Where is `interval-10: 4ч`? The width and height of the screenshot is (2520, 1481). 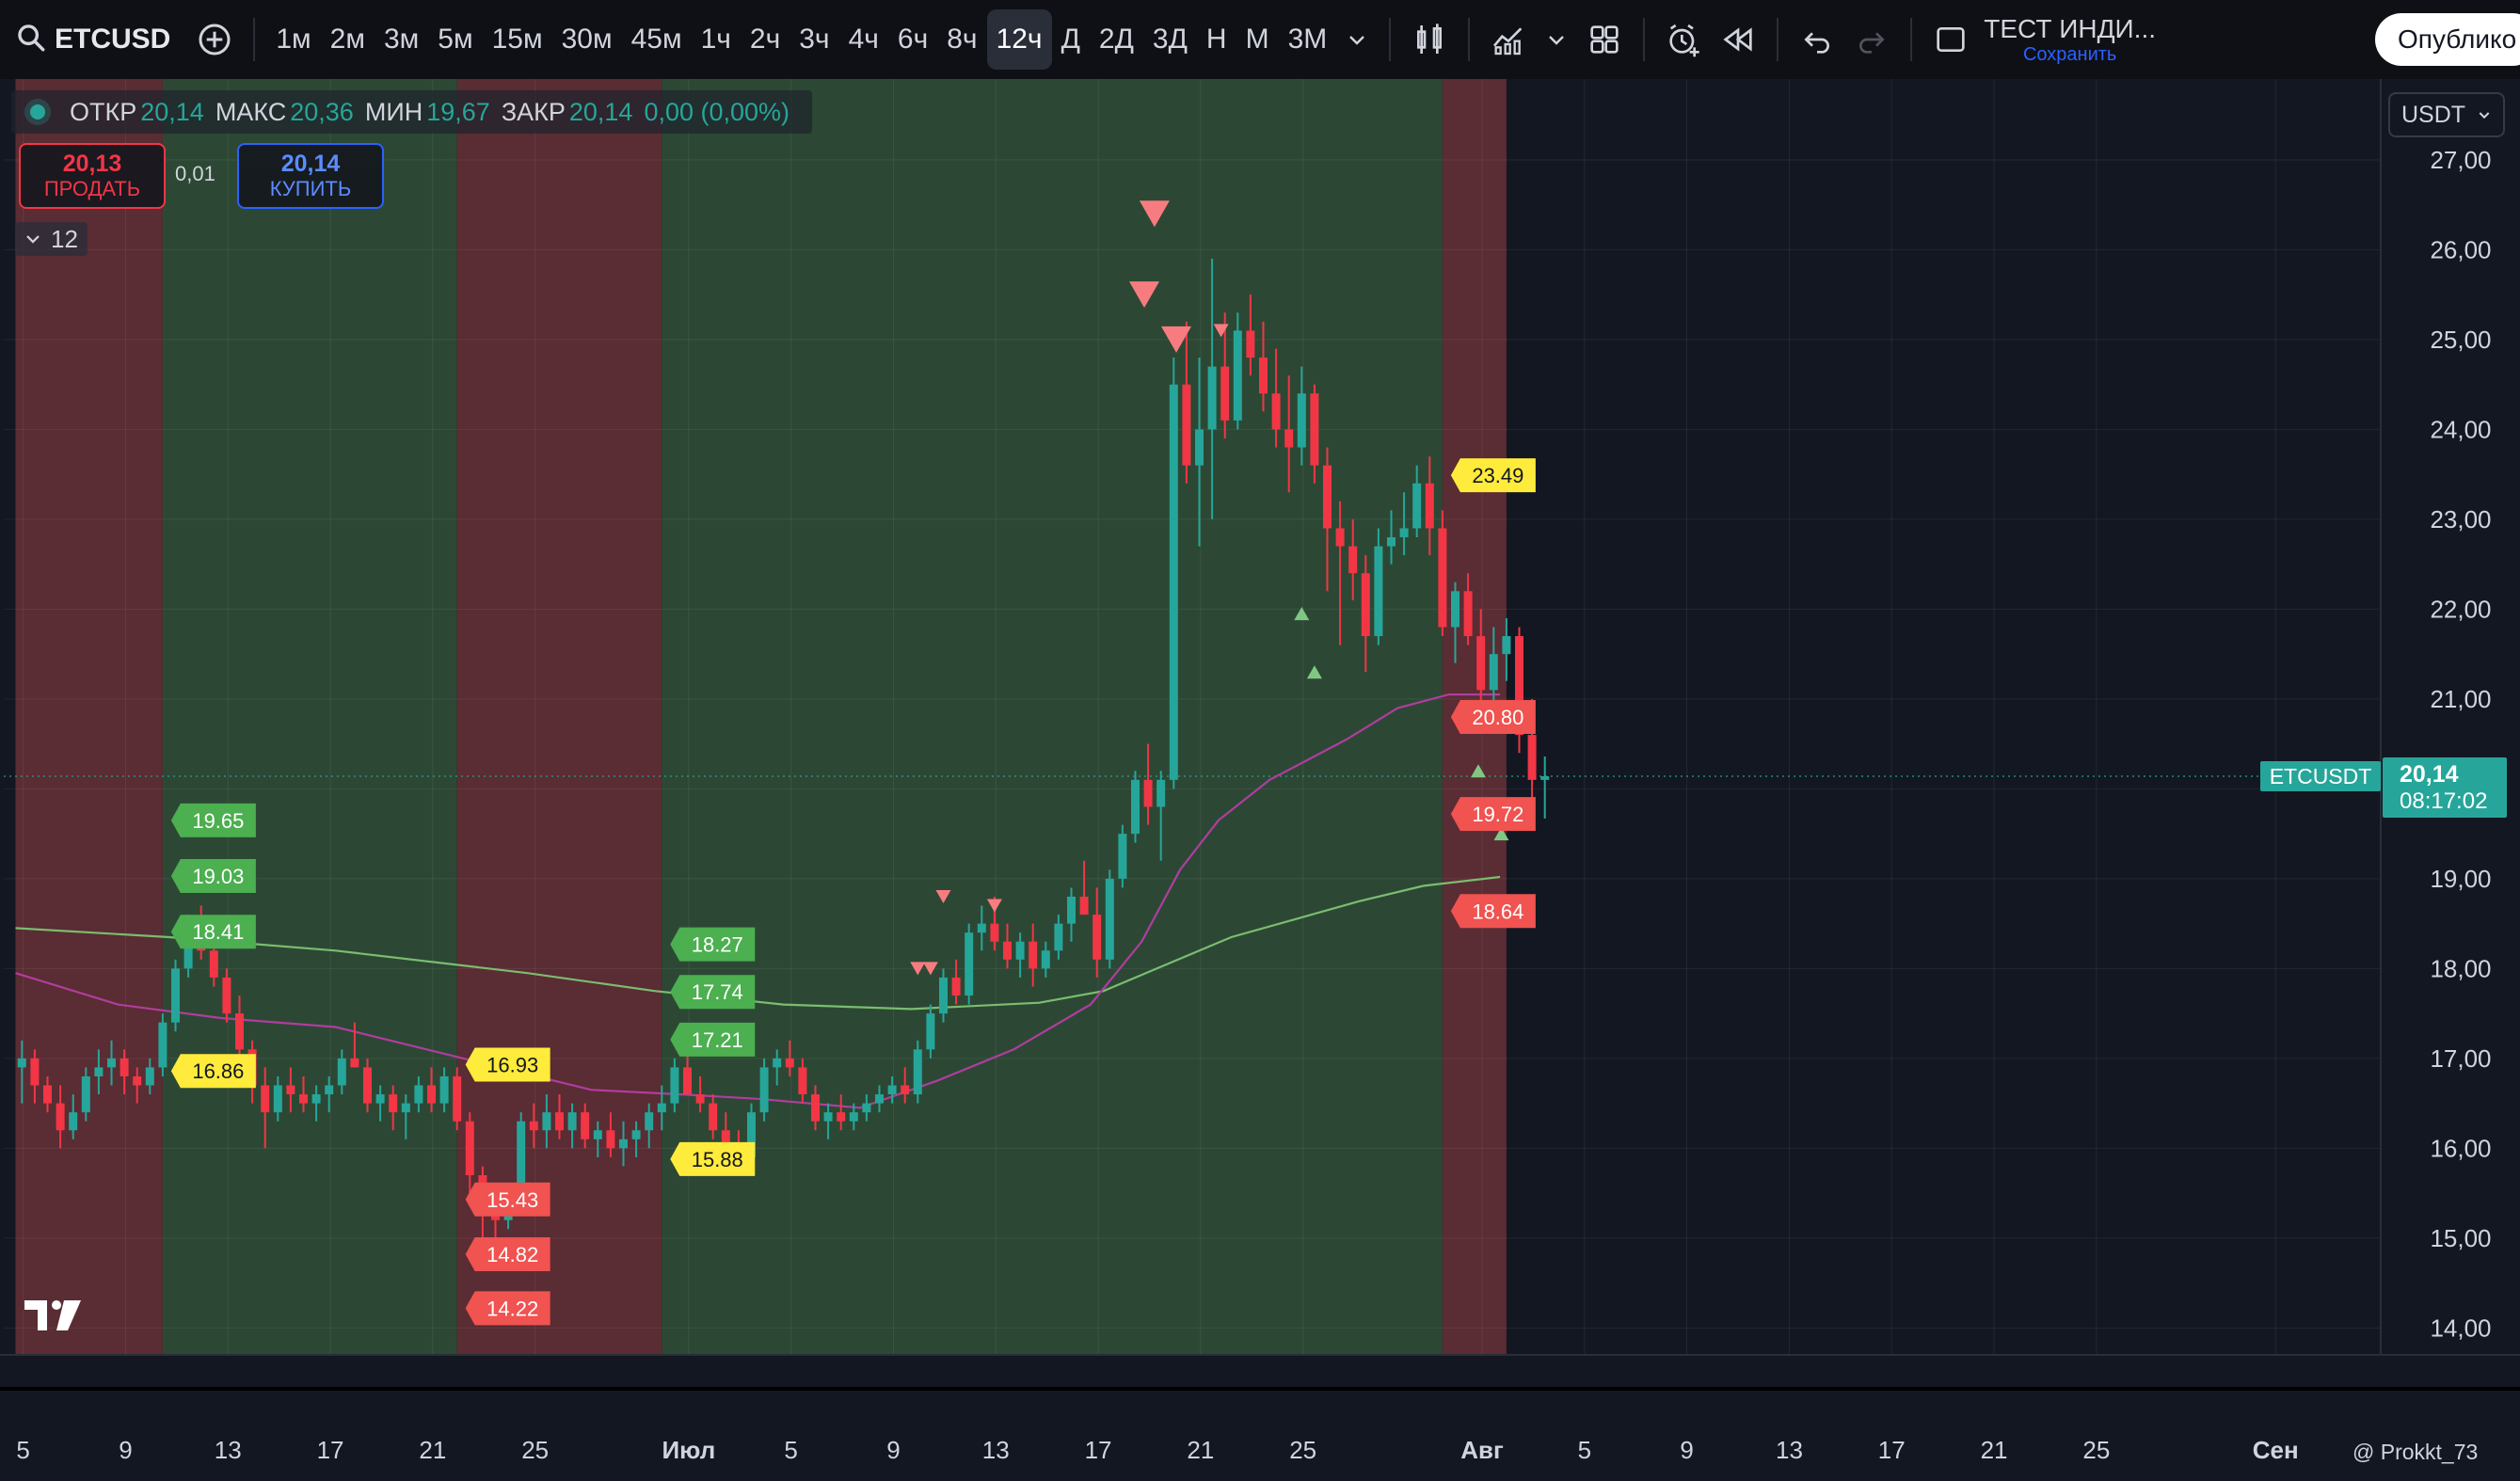
interval-10: 4ч is located at coordinates (863, 39).